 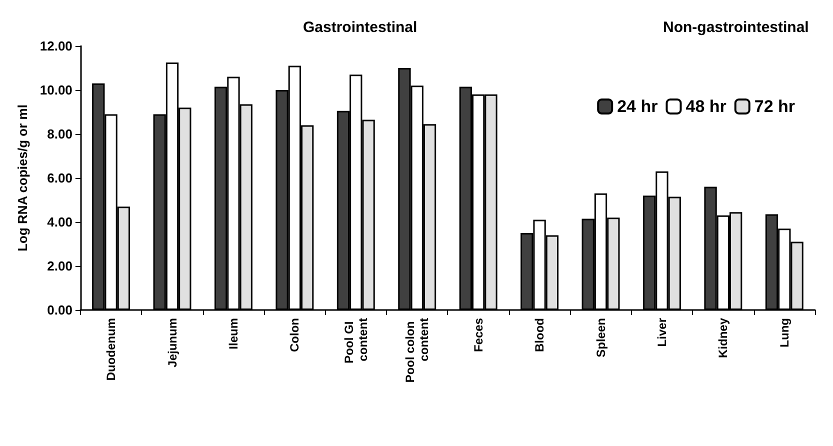 I want to click on x-tick-label: Jejunum, so click(x=172, y=343).